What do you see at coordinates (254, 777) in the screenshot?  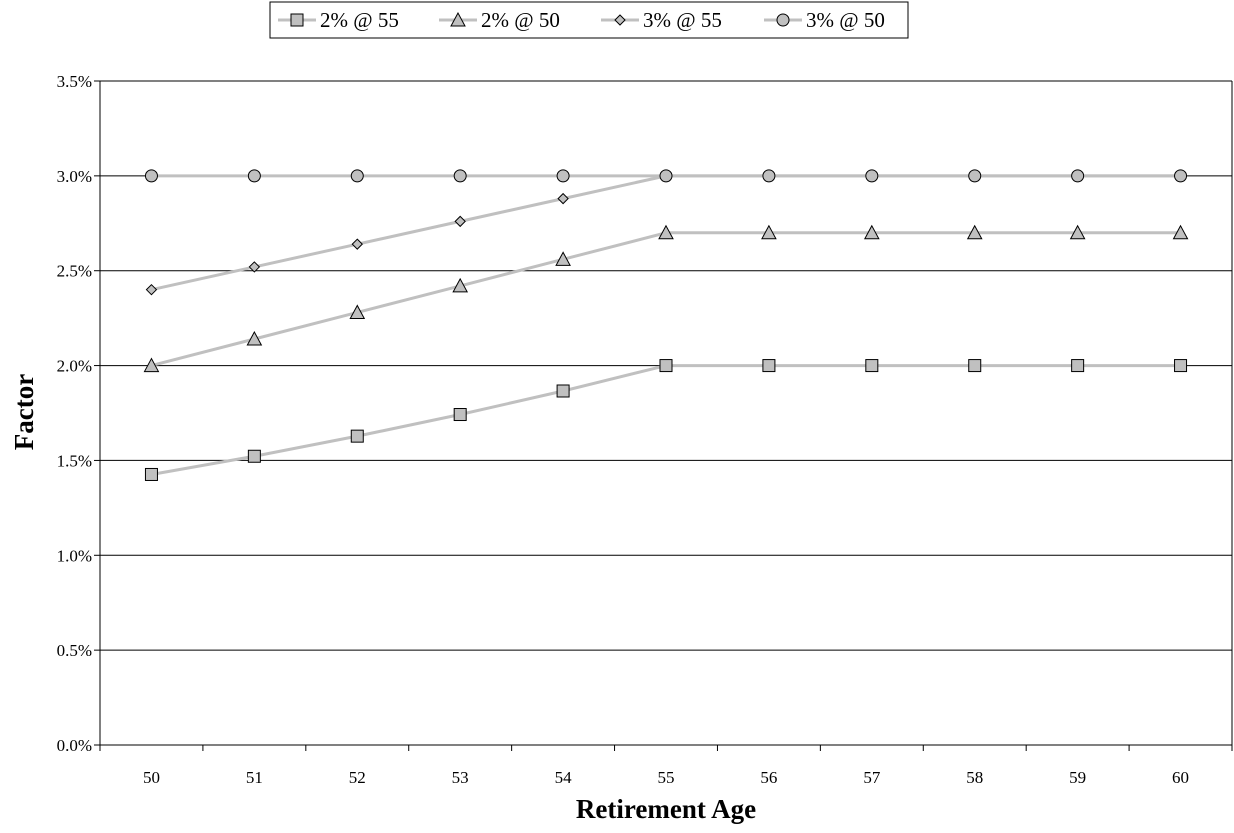 I see `x-tick-label: 51` at bounding box center [254, 777].